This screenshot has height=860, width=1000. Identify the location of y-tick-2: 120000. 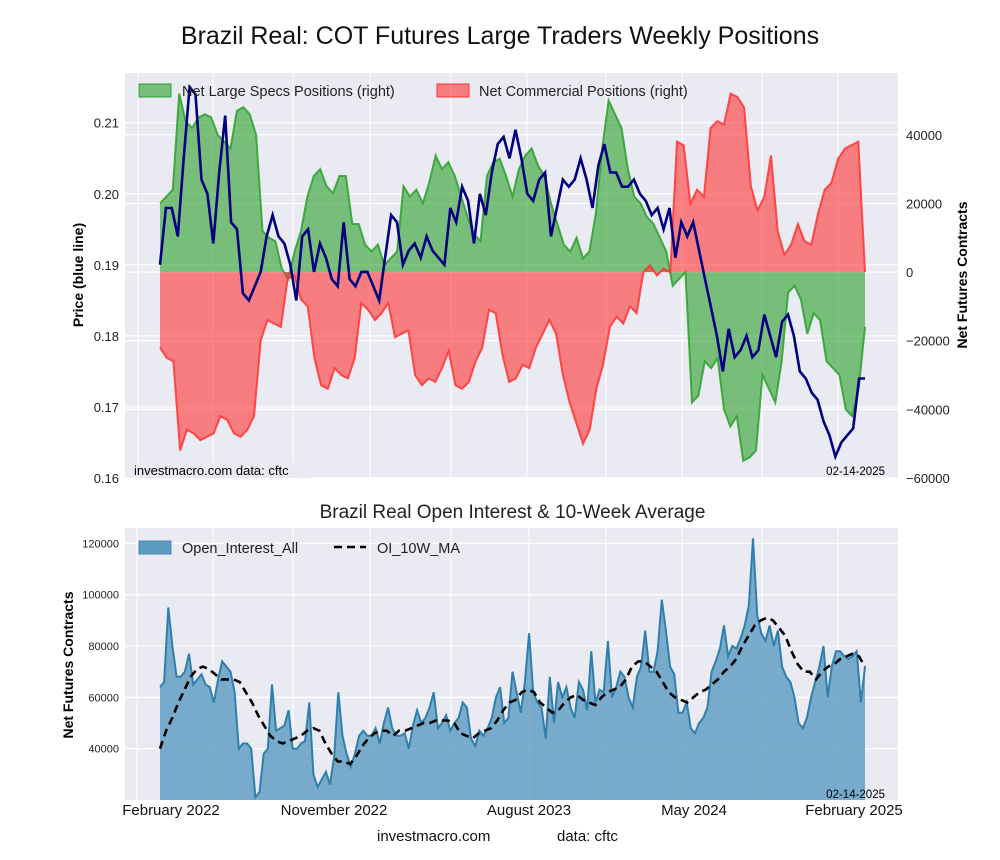
(100, 544).